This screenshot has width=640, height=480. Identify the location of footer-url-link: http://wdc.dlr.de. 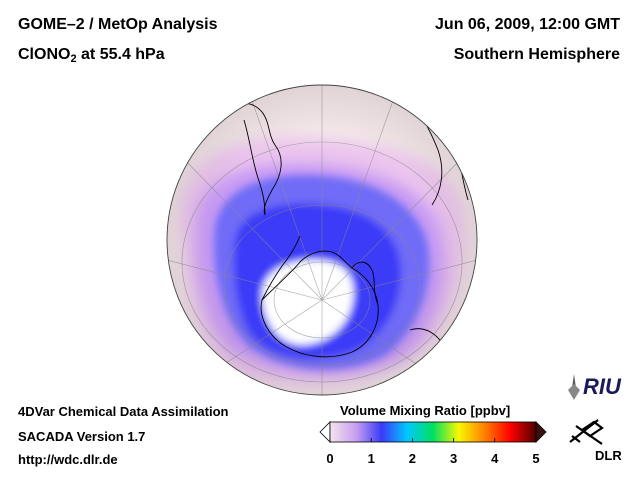
(68, 459).